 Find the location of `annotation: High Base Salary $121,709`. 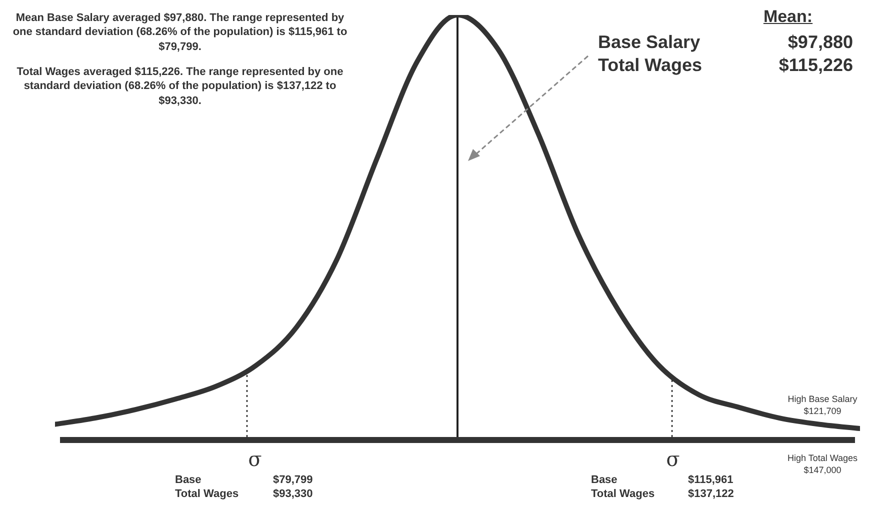

annotation: High Base Salary $121,709 is located at coordinates (822, 406).